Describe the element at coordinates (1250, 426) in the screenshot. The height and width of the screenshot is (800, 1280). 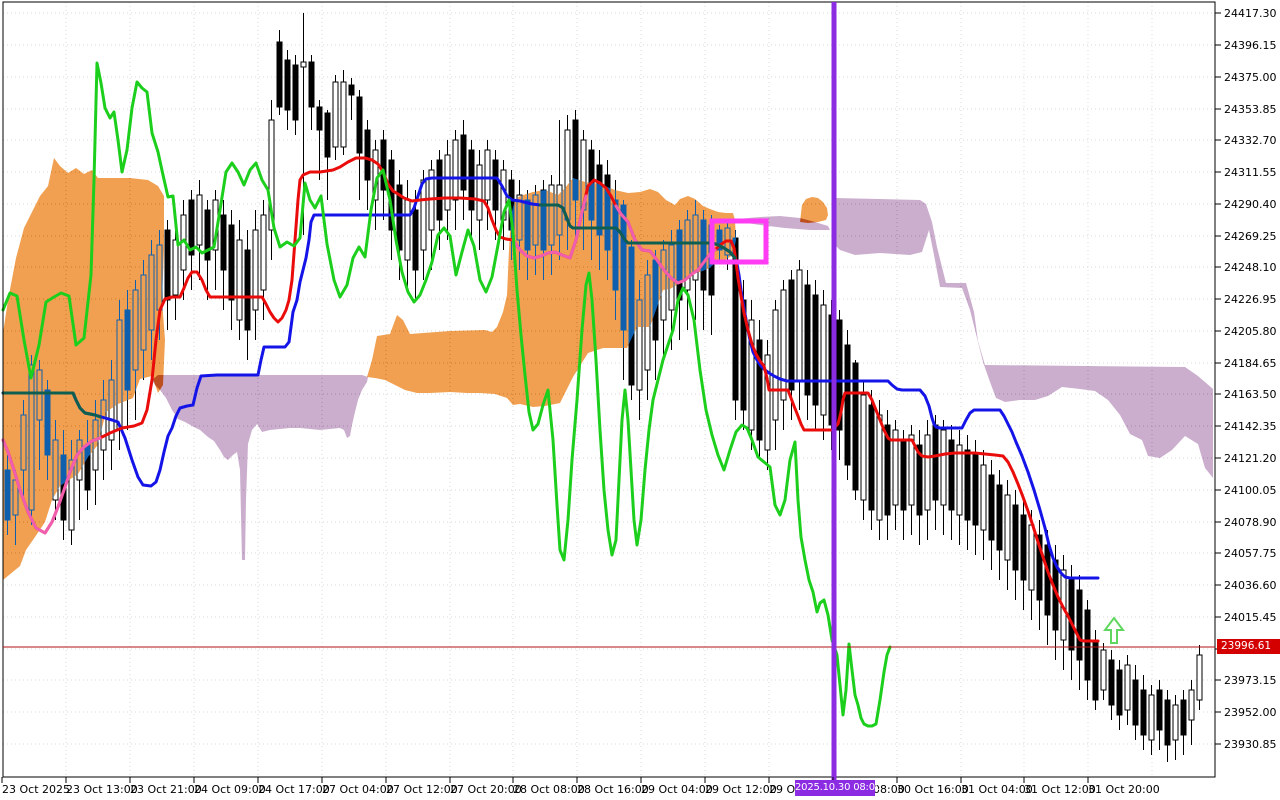
I see `price-tick-label: 24142.35` at that location.